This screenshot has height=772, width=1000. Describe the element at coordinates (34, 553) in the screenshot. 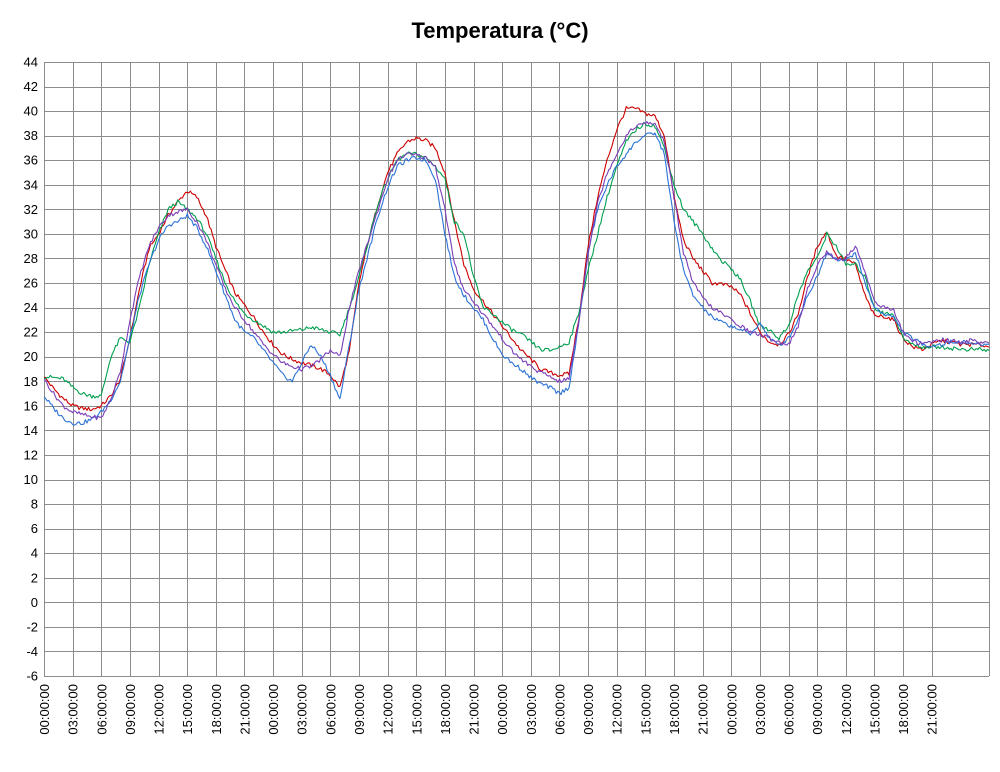

I see `y-tick-label: 4` at that location.